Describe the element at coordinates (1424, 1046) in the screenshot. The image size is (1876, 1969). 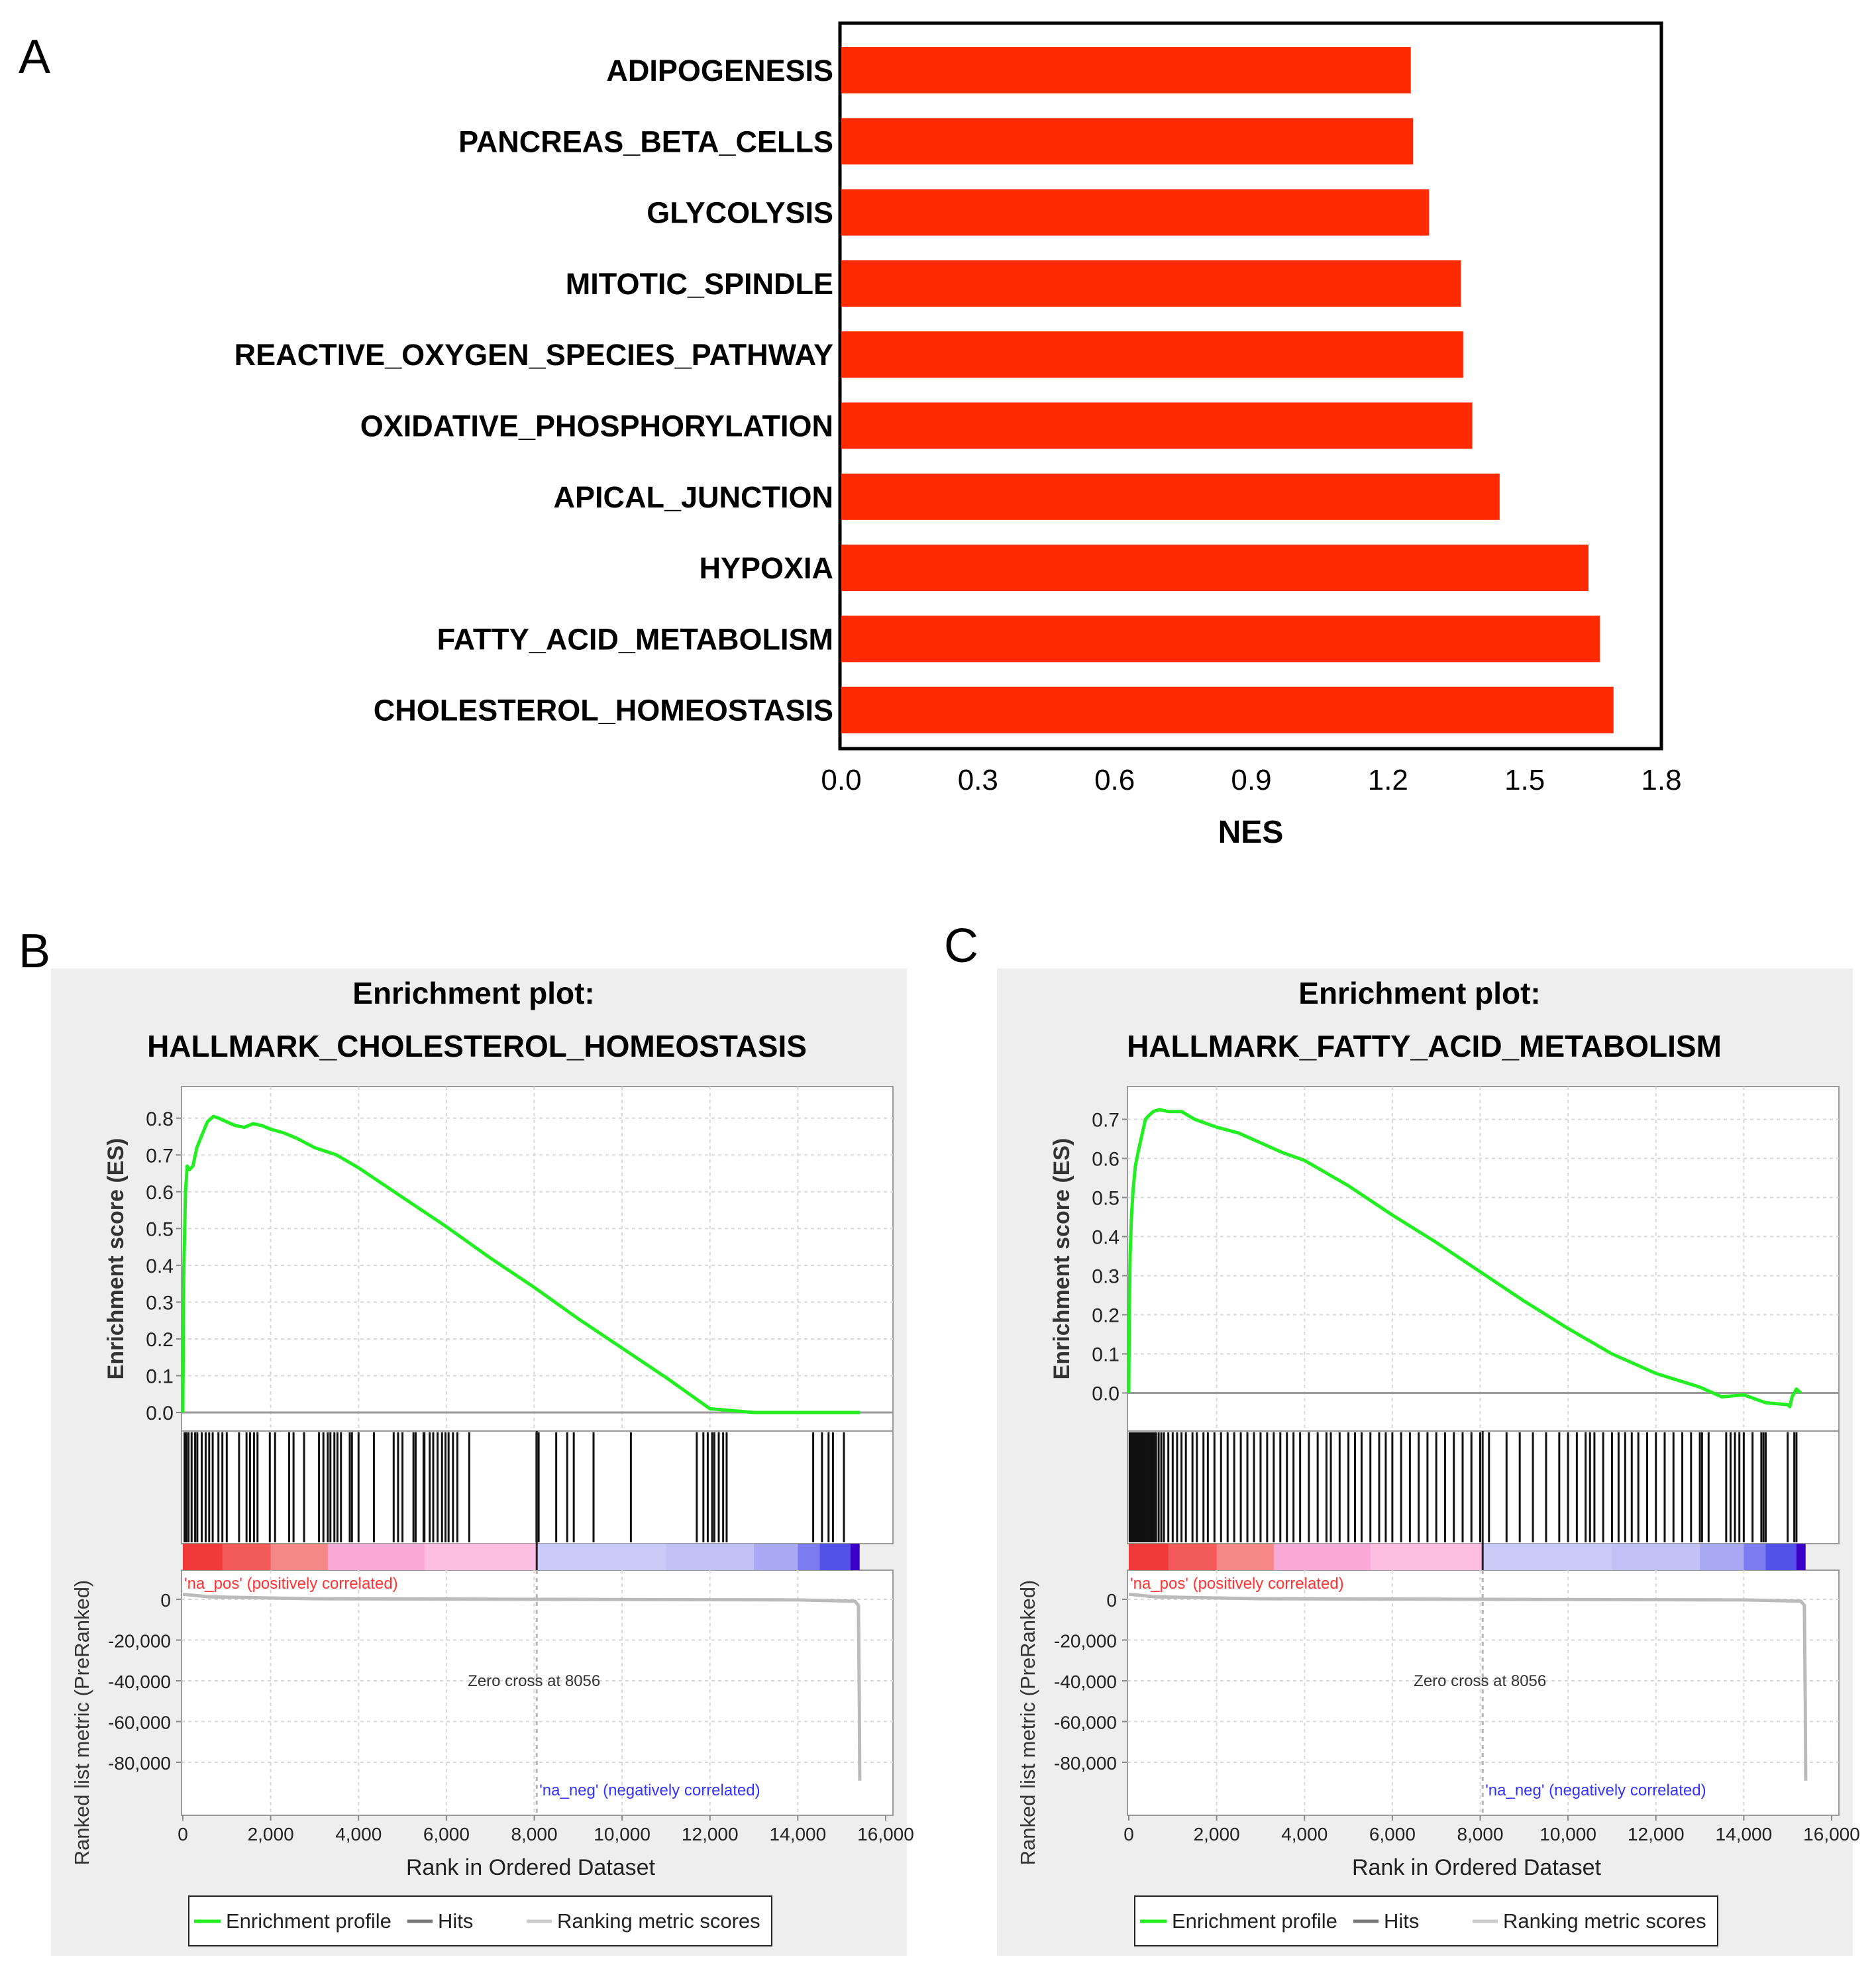
I see `panel-c-title-line2: HALLMARK_FATTY_ACID_METABOLISM` at that location.